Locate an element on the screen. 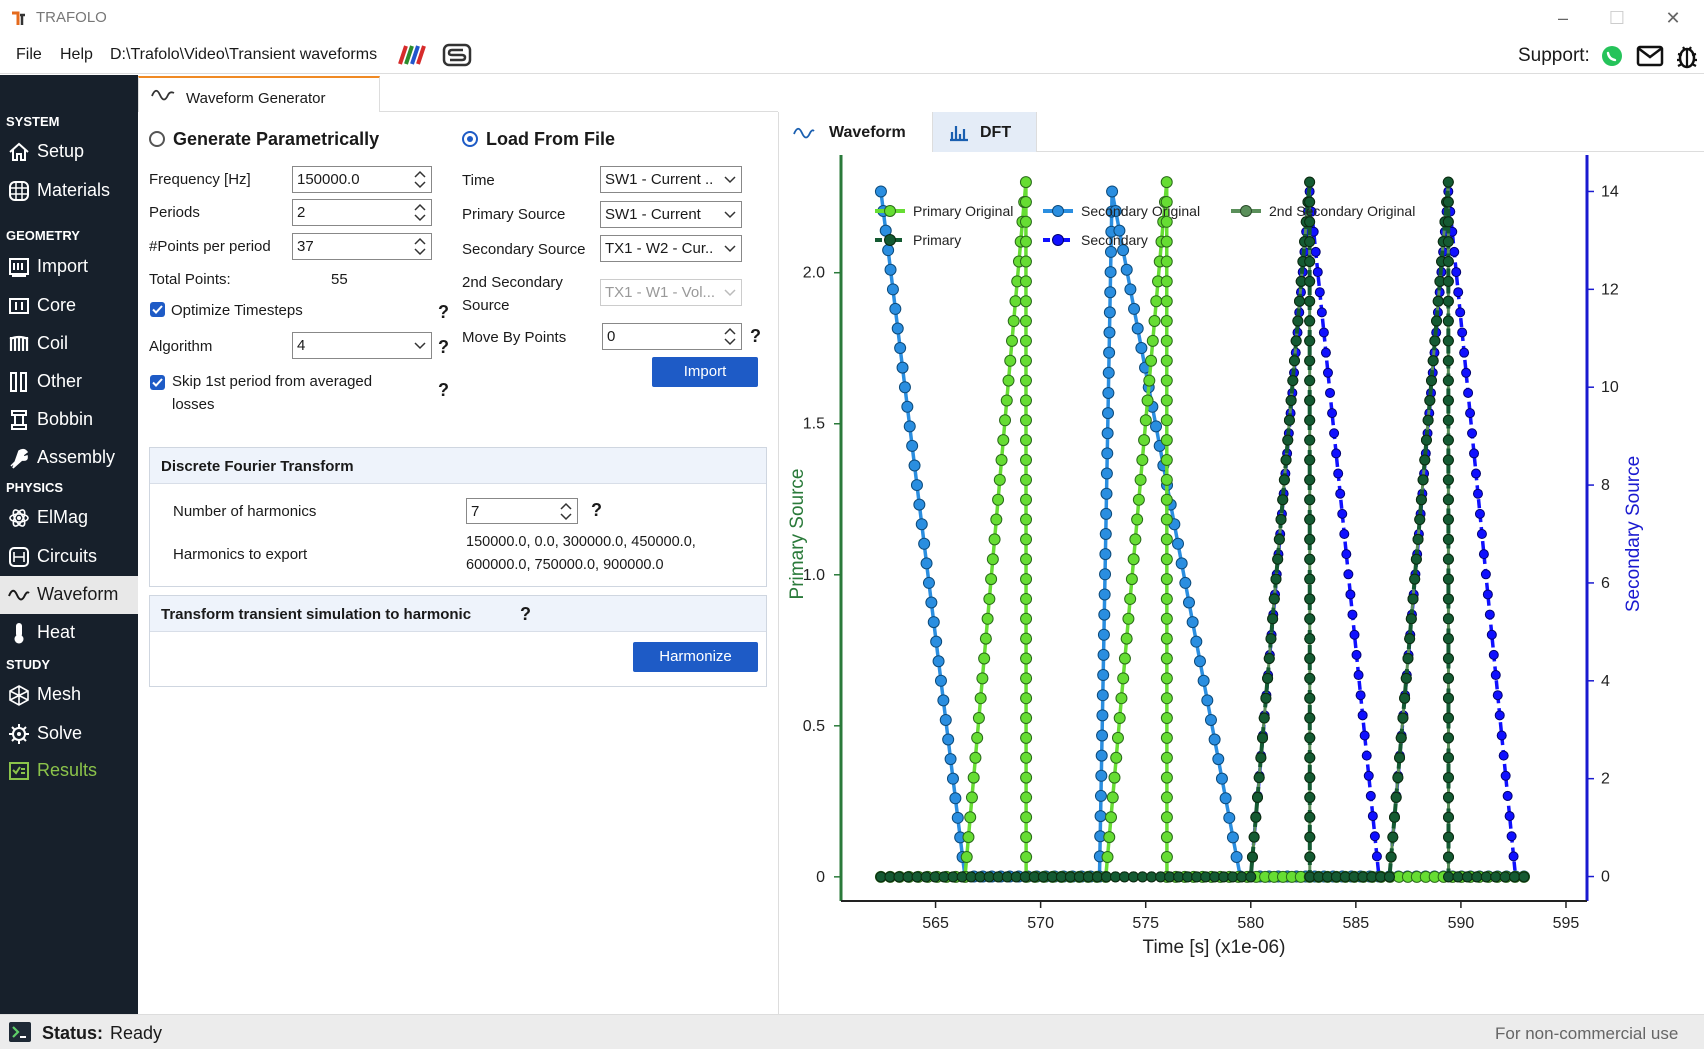 This screenshot has height=1049, width=1704. sidebar-item-mesh: Mesh is located at coordinates (69, 695).